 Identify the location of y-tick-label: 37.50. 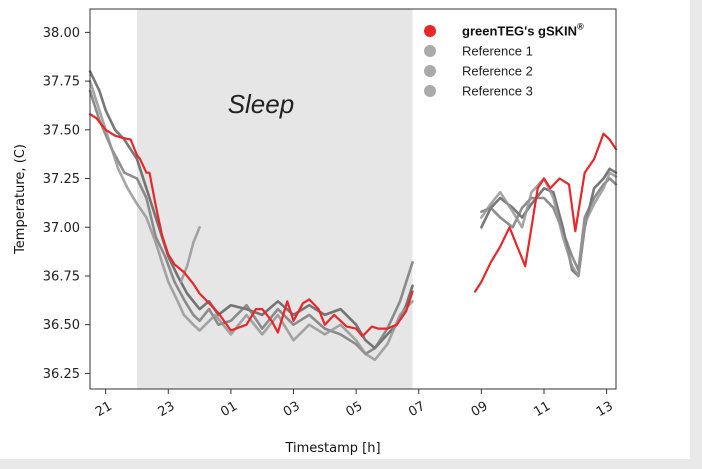
(61, 130).